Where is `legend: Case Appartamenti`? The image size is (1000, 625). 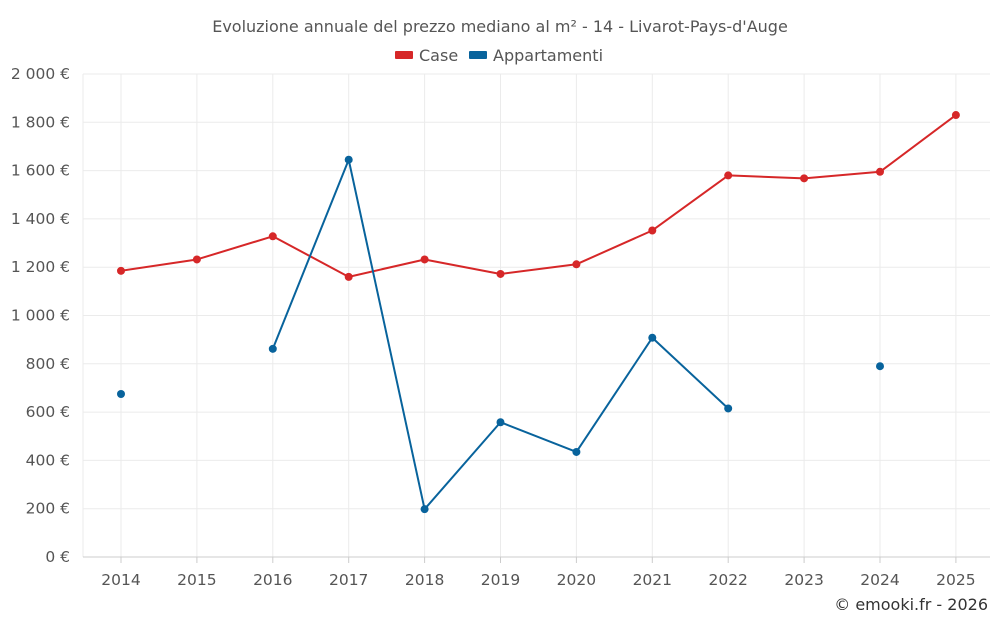
legend: Case Appartamenti is located at coordinates (499, 55).